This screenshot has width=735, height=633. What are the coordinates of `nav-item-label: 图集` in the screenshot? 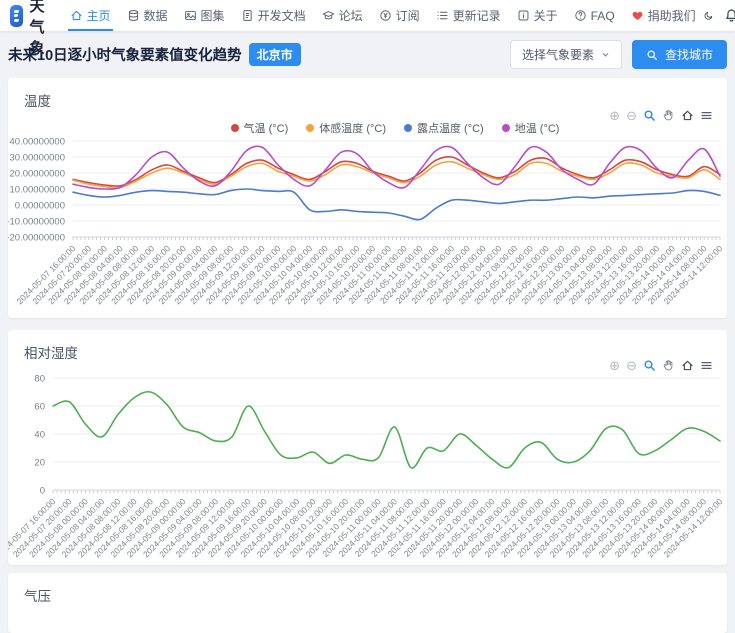 It's located at (212, 16).